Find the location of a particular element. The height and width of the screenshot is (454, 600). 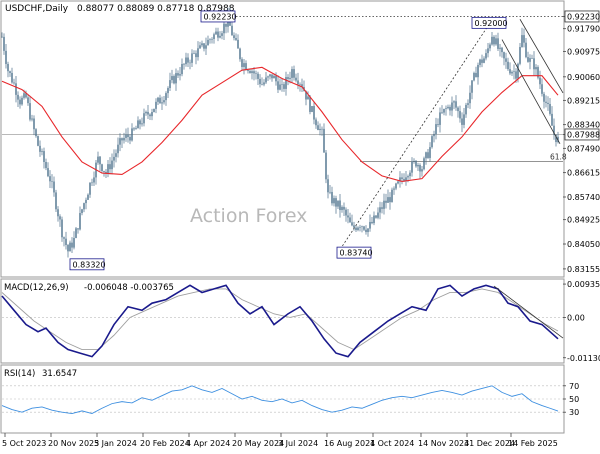

y-tick-label: 0.89215 is located at coordinates (583, 100).